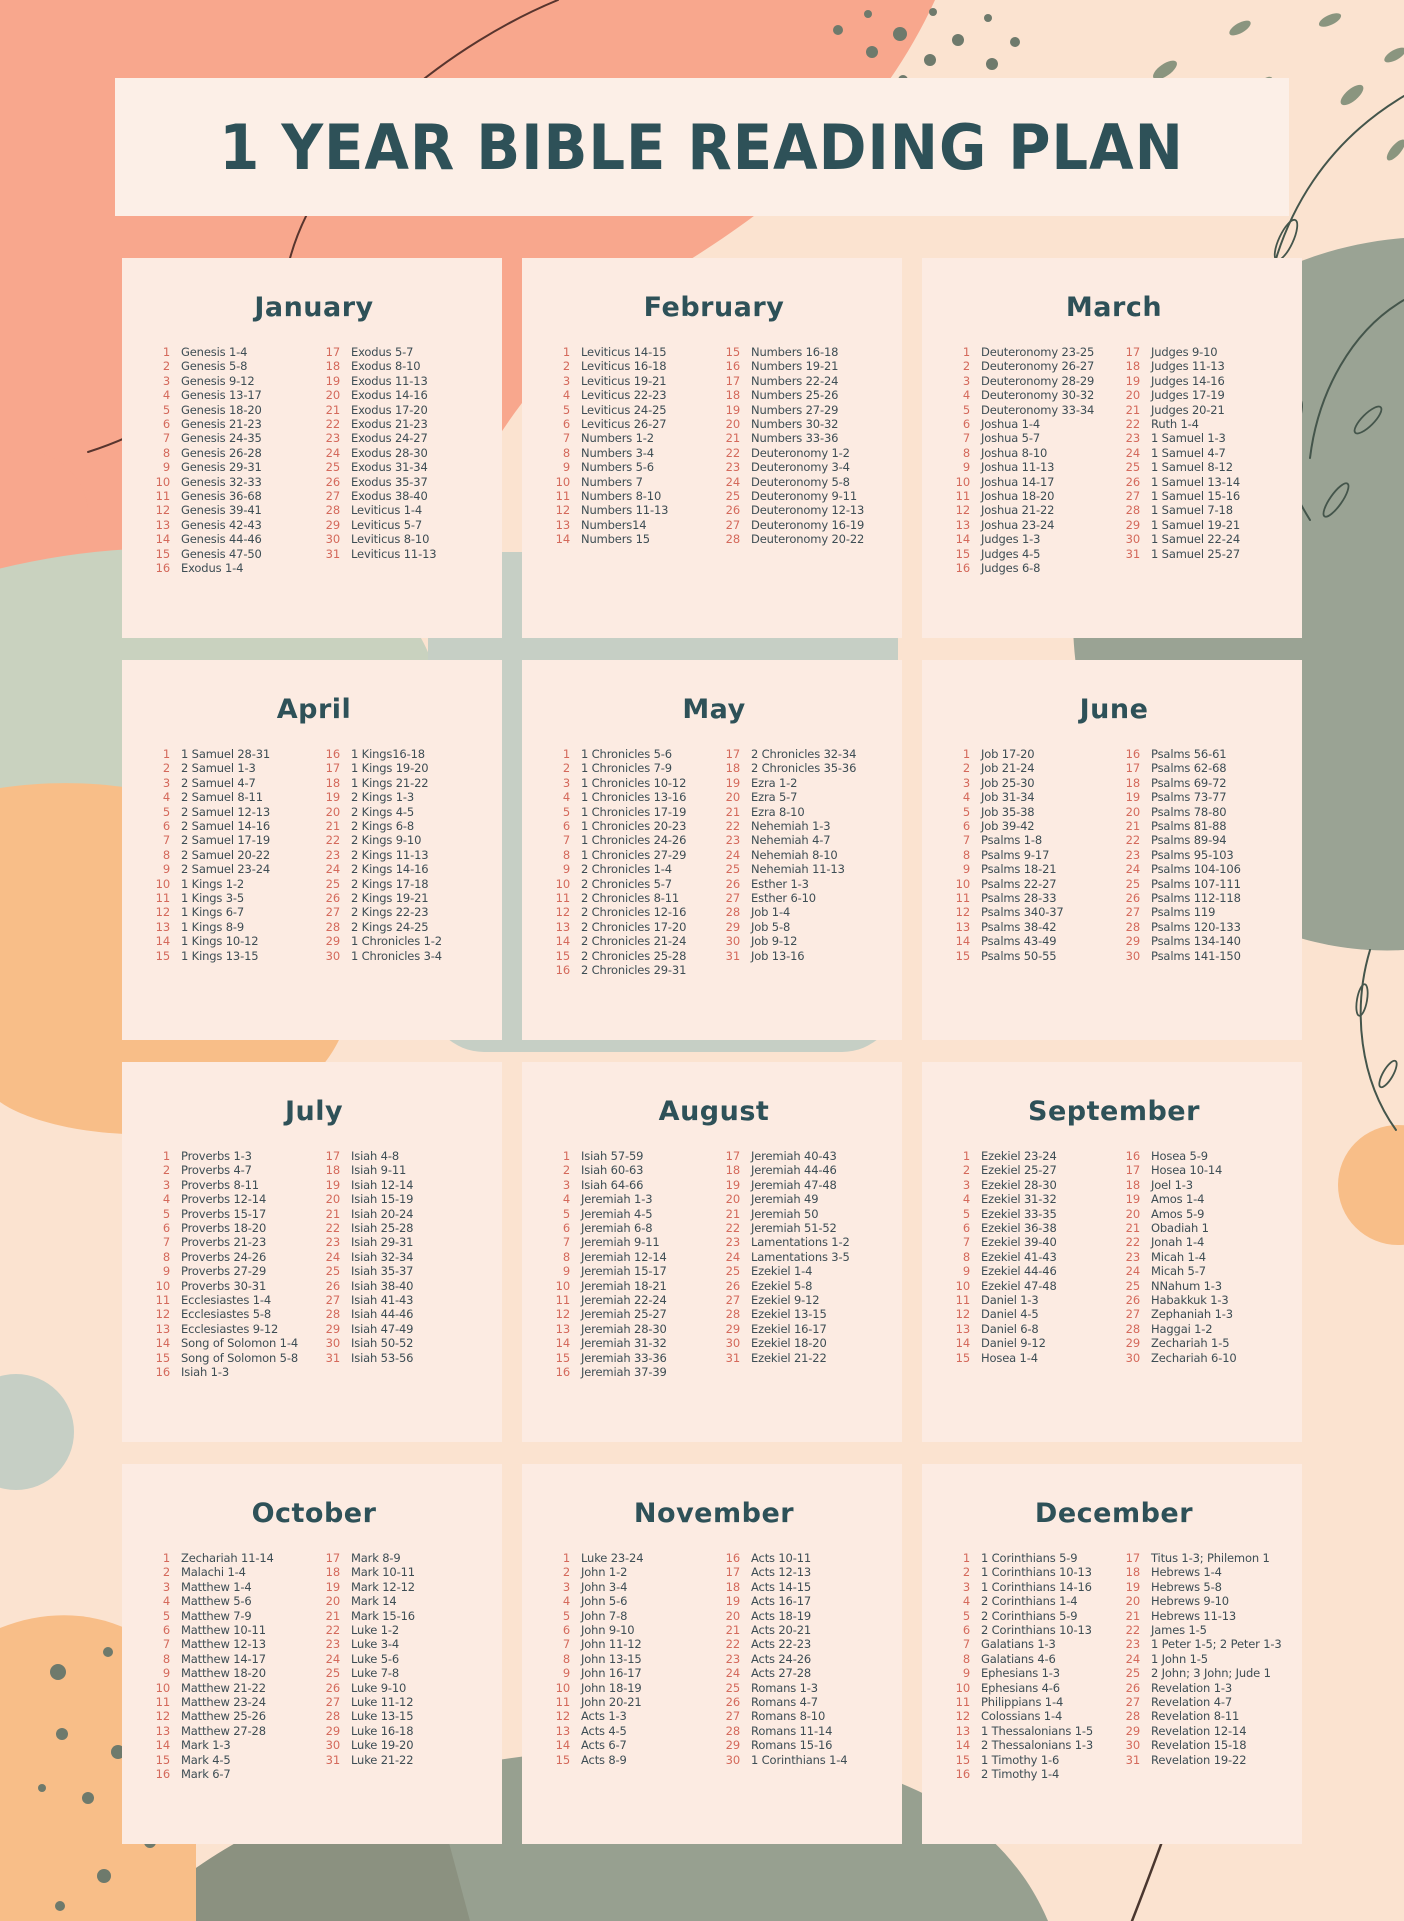 The height and width of the screenshot is (1921, 1404). I want to click on reading-reference: Isiah 57-59, so click(612, 1156).